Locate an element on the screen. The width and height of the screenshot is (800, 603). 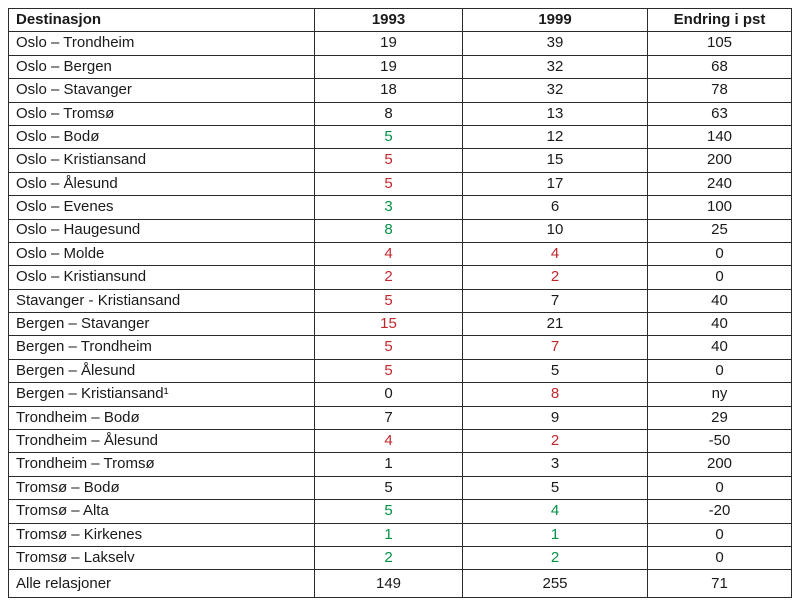
value-1993-cell: 8 is located at coordinates (388, 230).